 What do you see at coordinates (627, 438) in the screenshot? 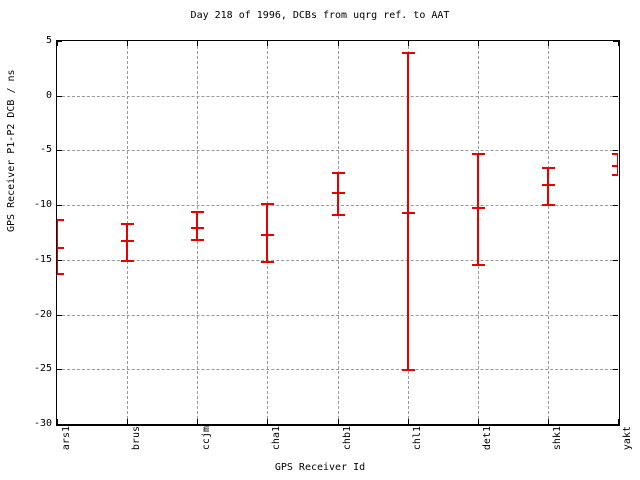
I see `x-tick-label-yakt: yakt` at bounding box center [627, 438].